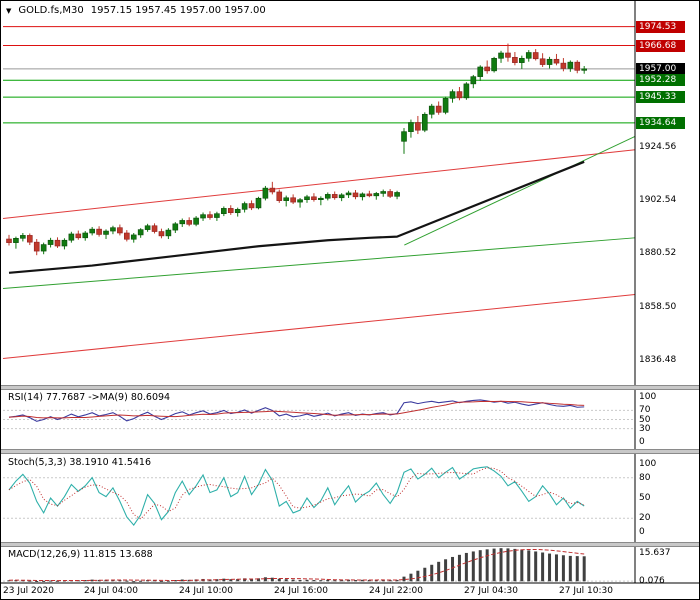  What do you see at coordinates (520, 191) in the screenshot?
I see `green-support-steep` at bounding box center [520, 191].